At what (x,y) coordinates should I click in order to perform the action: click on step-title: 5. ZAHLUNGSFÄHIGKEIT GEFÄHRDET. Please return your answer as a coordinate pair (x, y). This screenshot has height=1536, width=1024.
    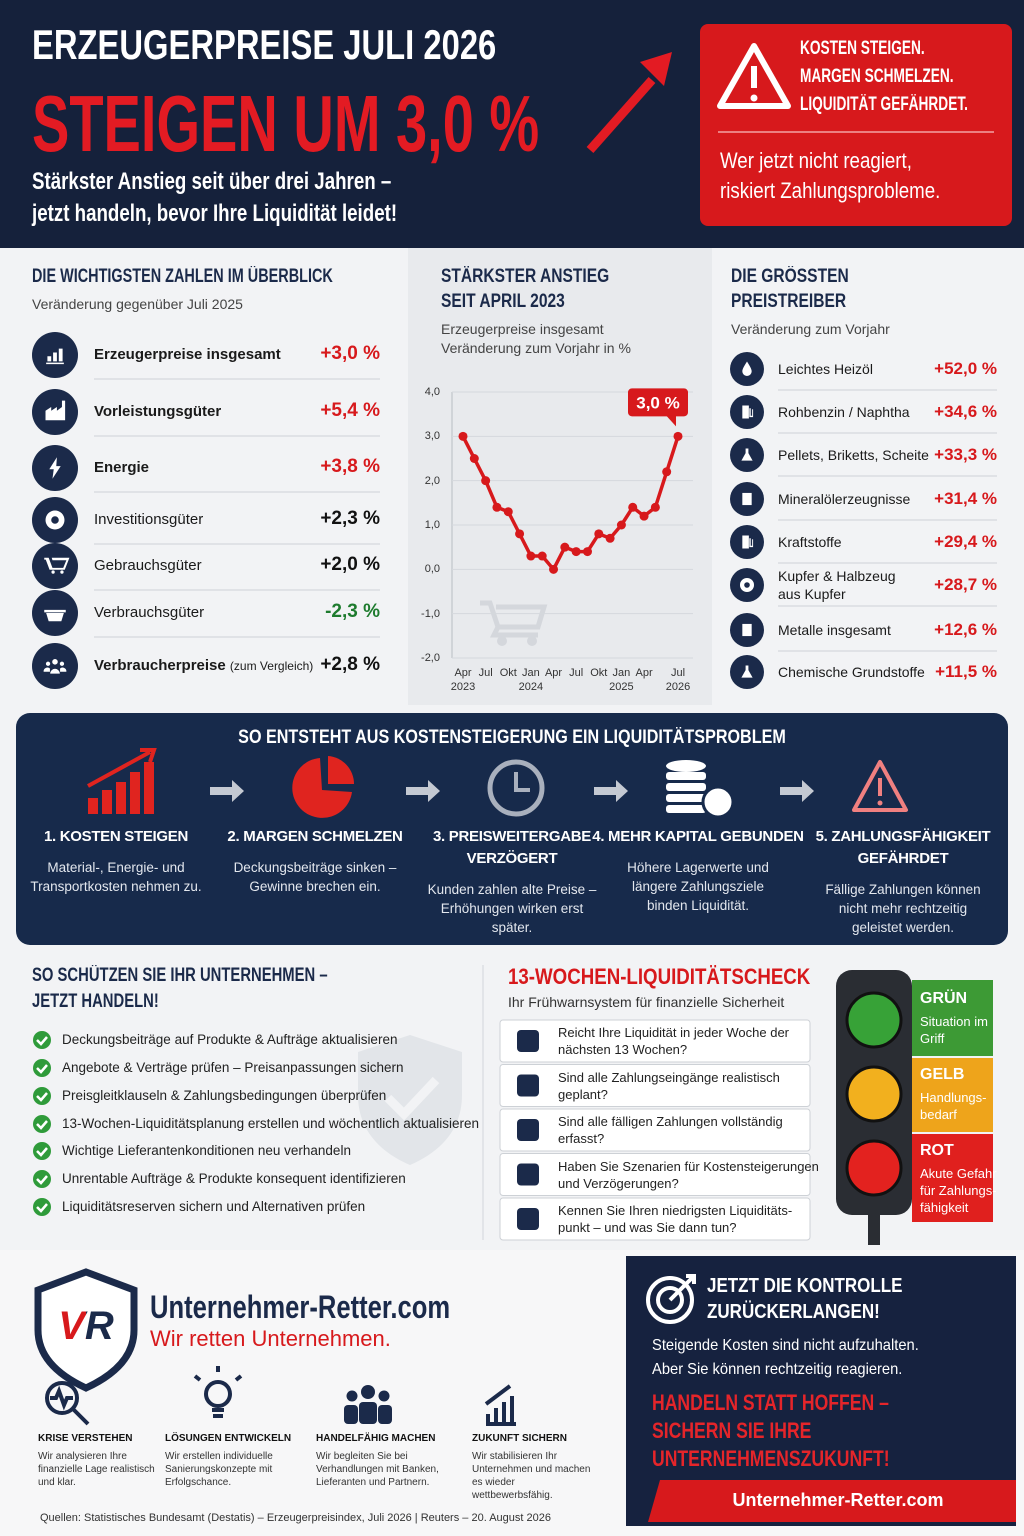
    Looking at the image, I should click on (903, 847).